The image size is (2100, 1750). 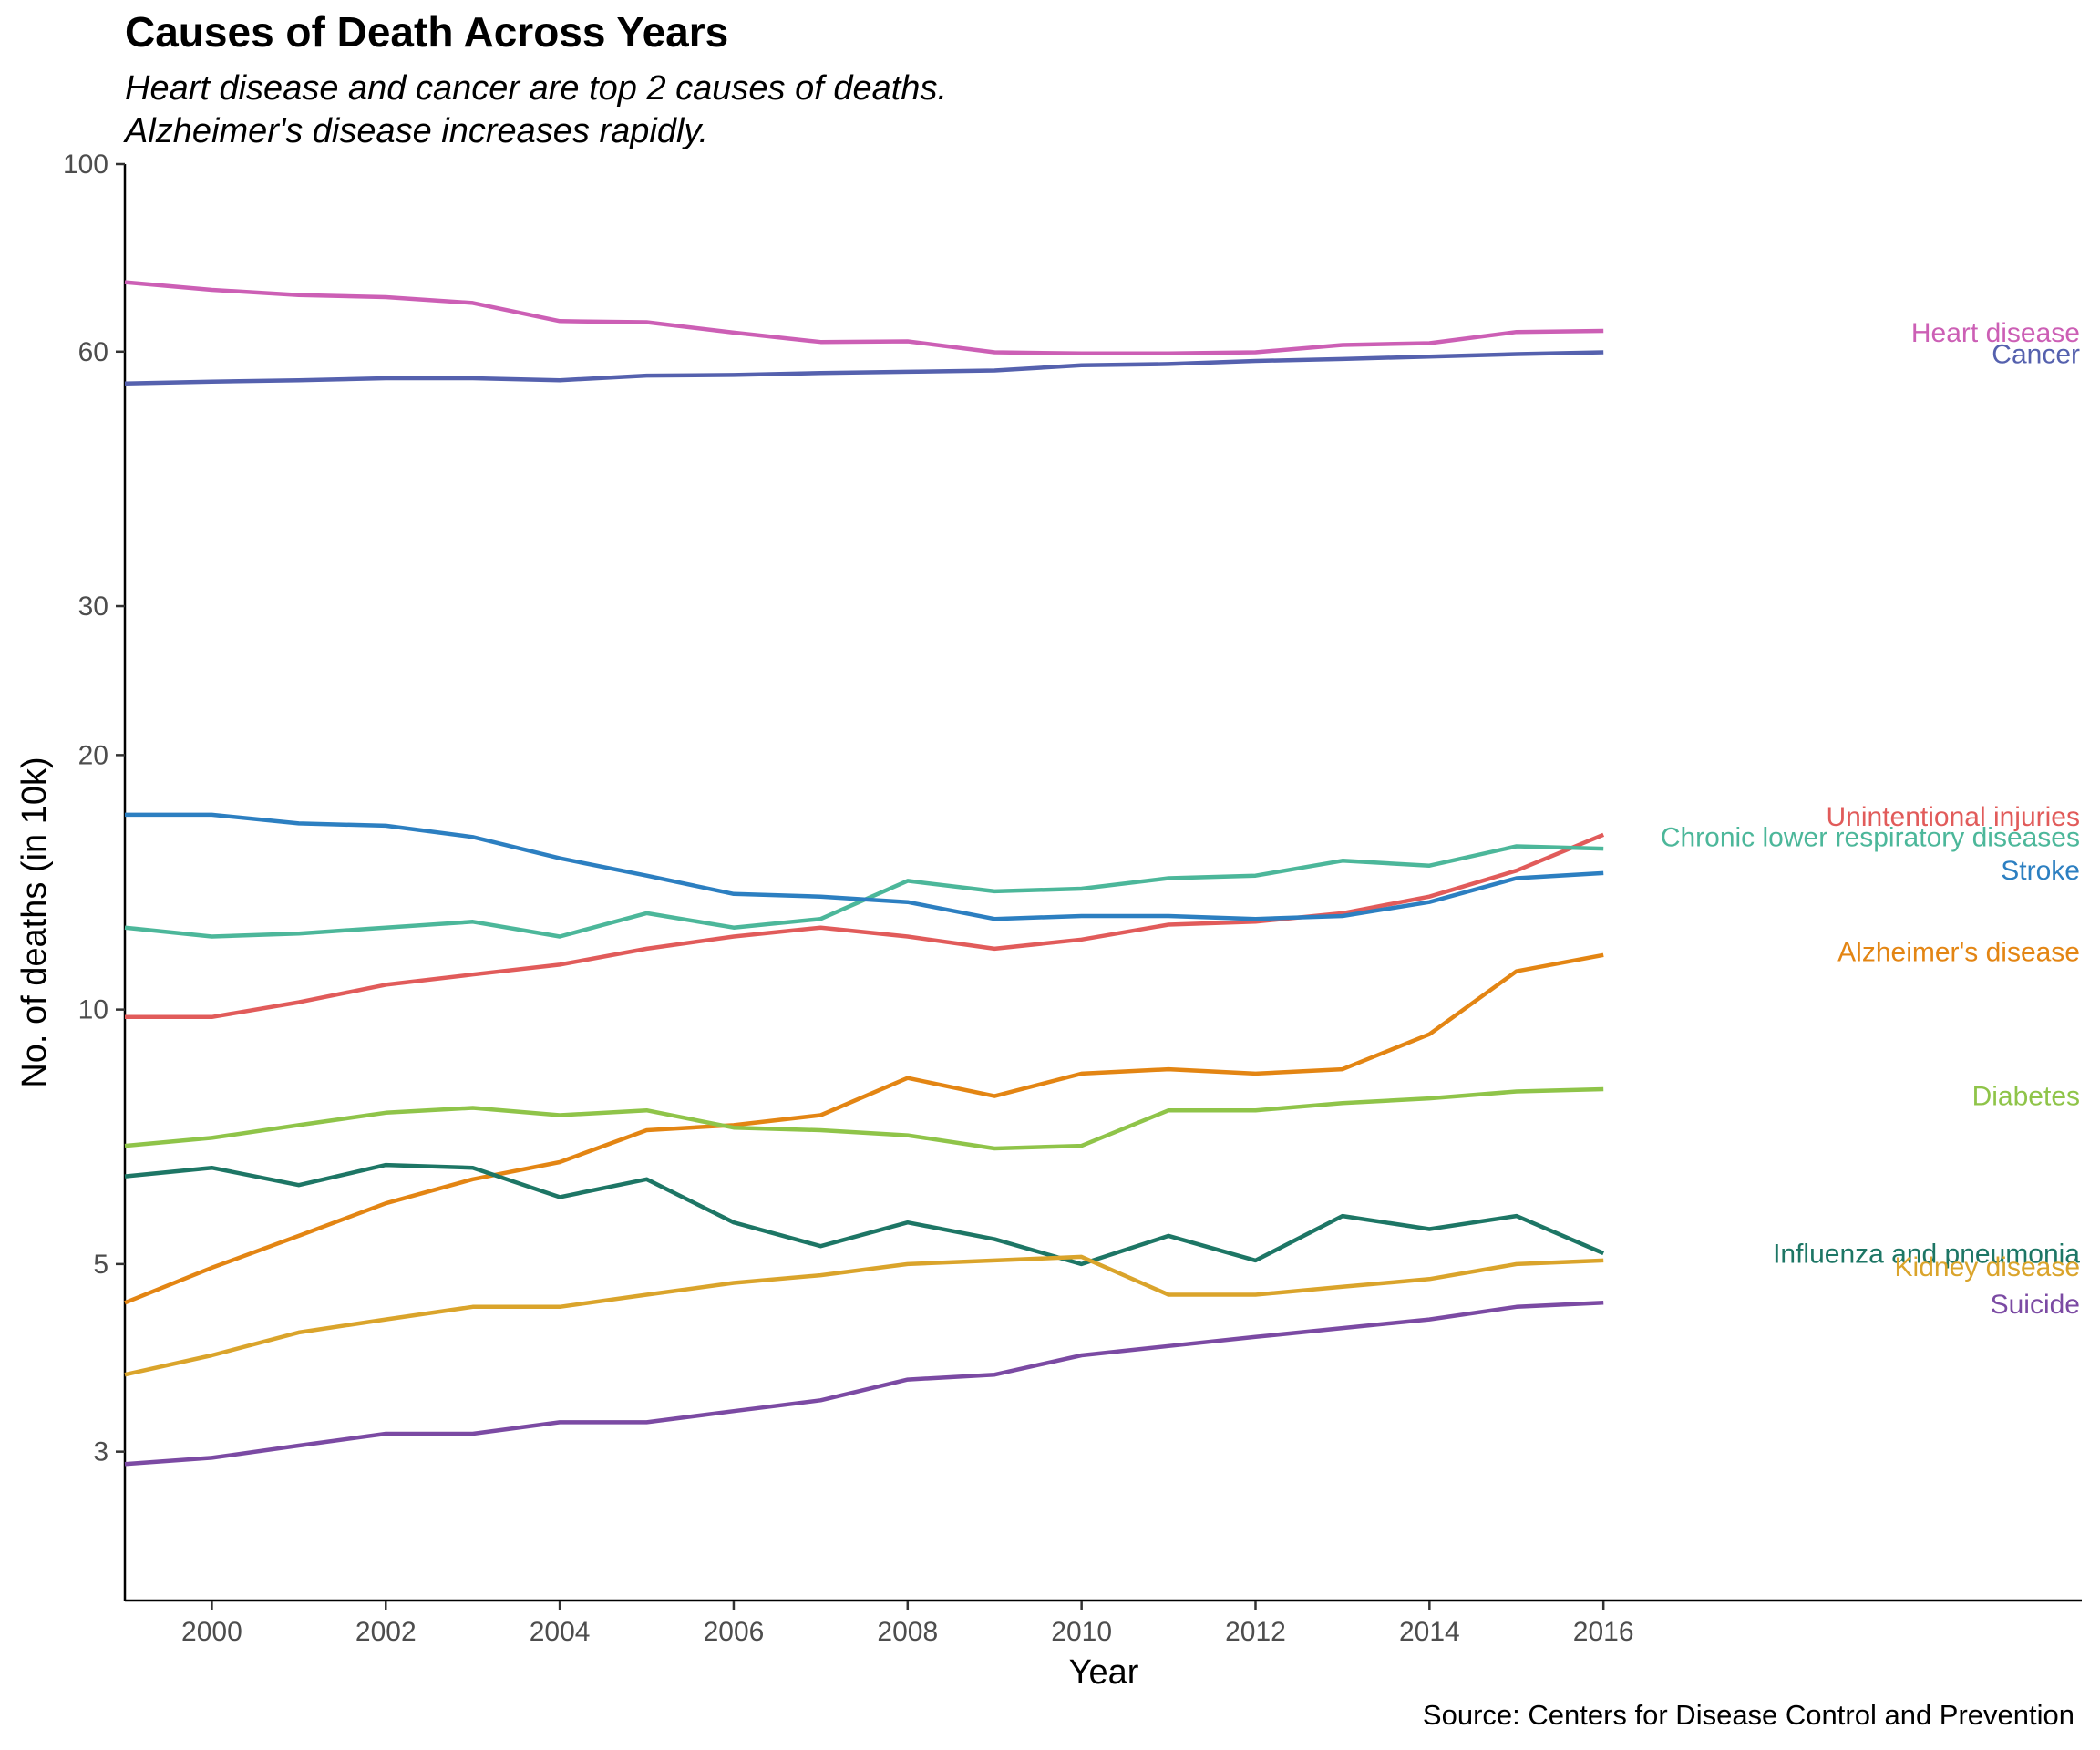 What do you see at coordinates (2036, 354) in the screenshot?
I see `series-label-cancer: Cancer` at bounding box center [2036, 354].